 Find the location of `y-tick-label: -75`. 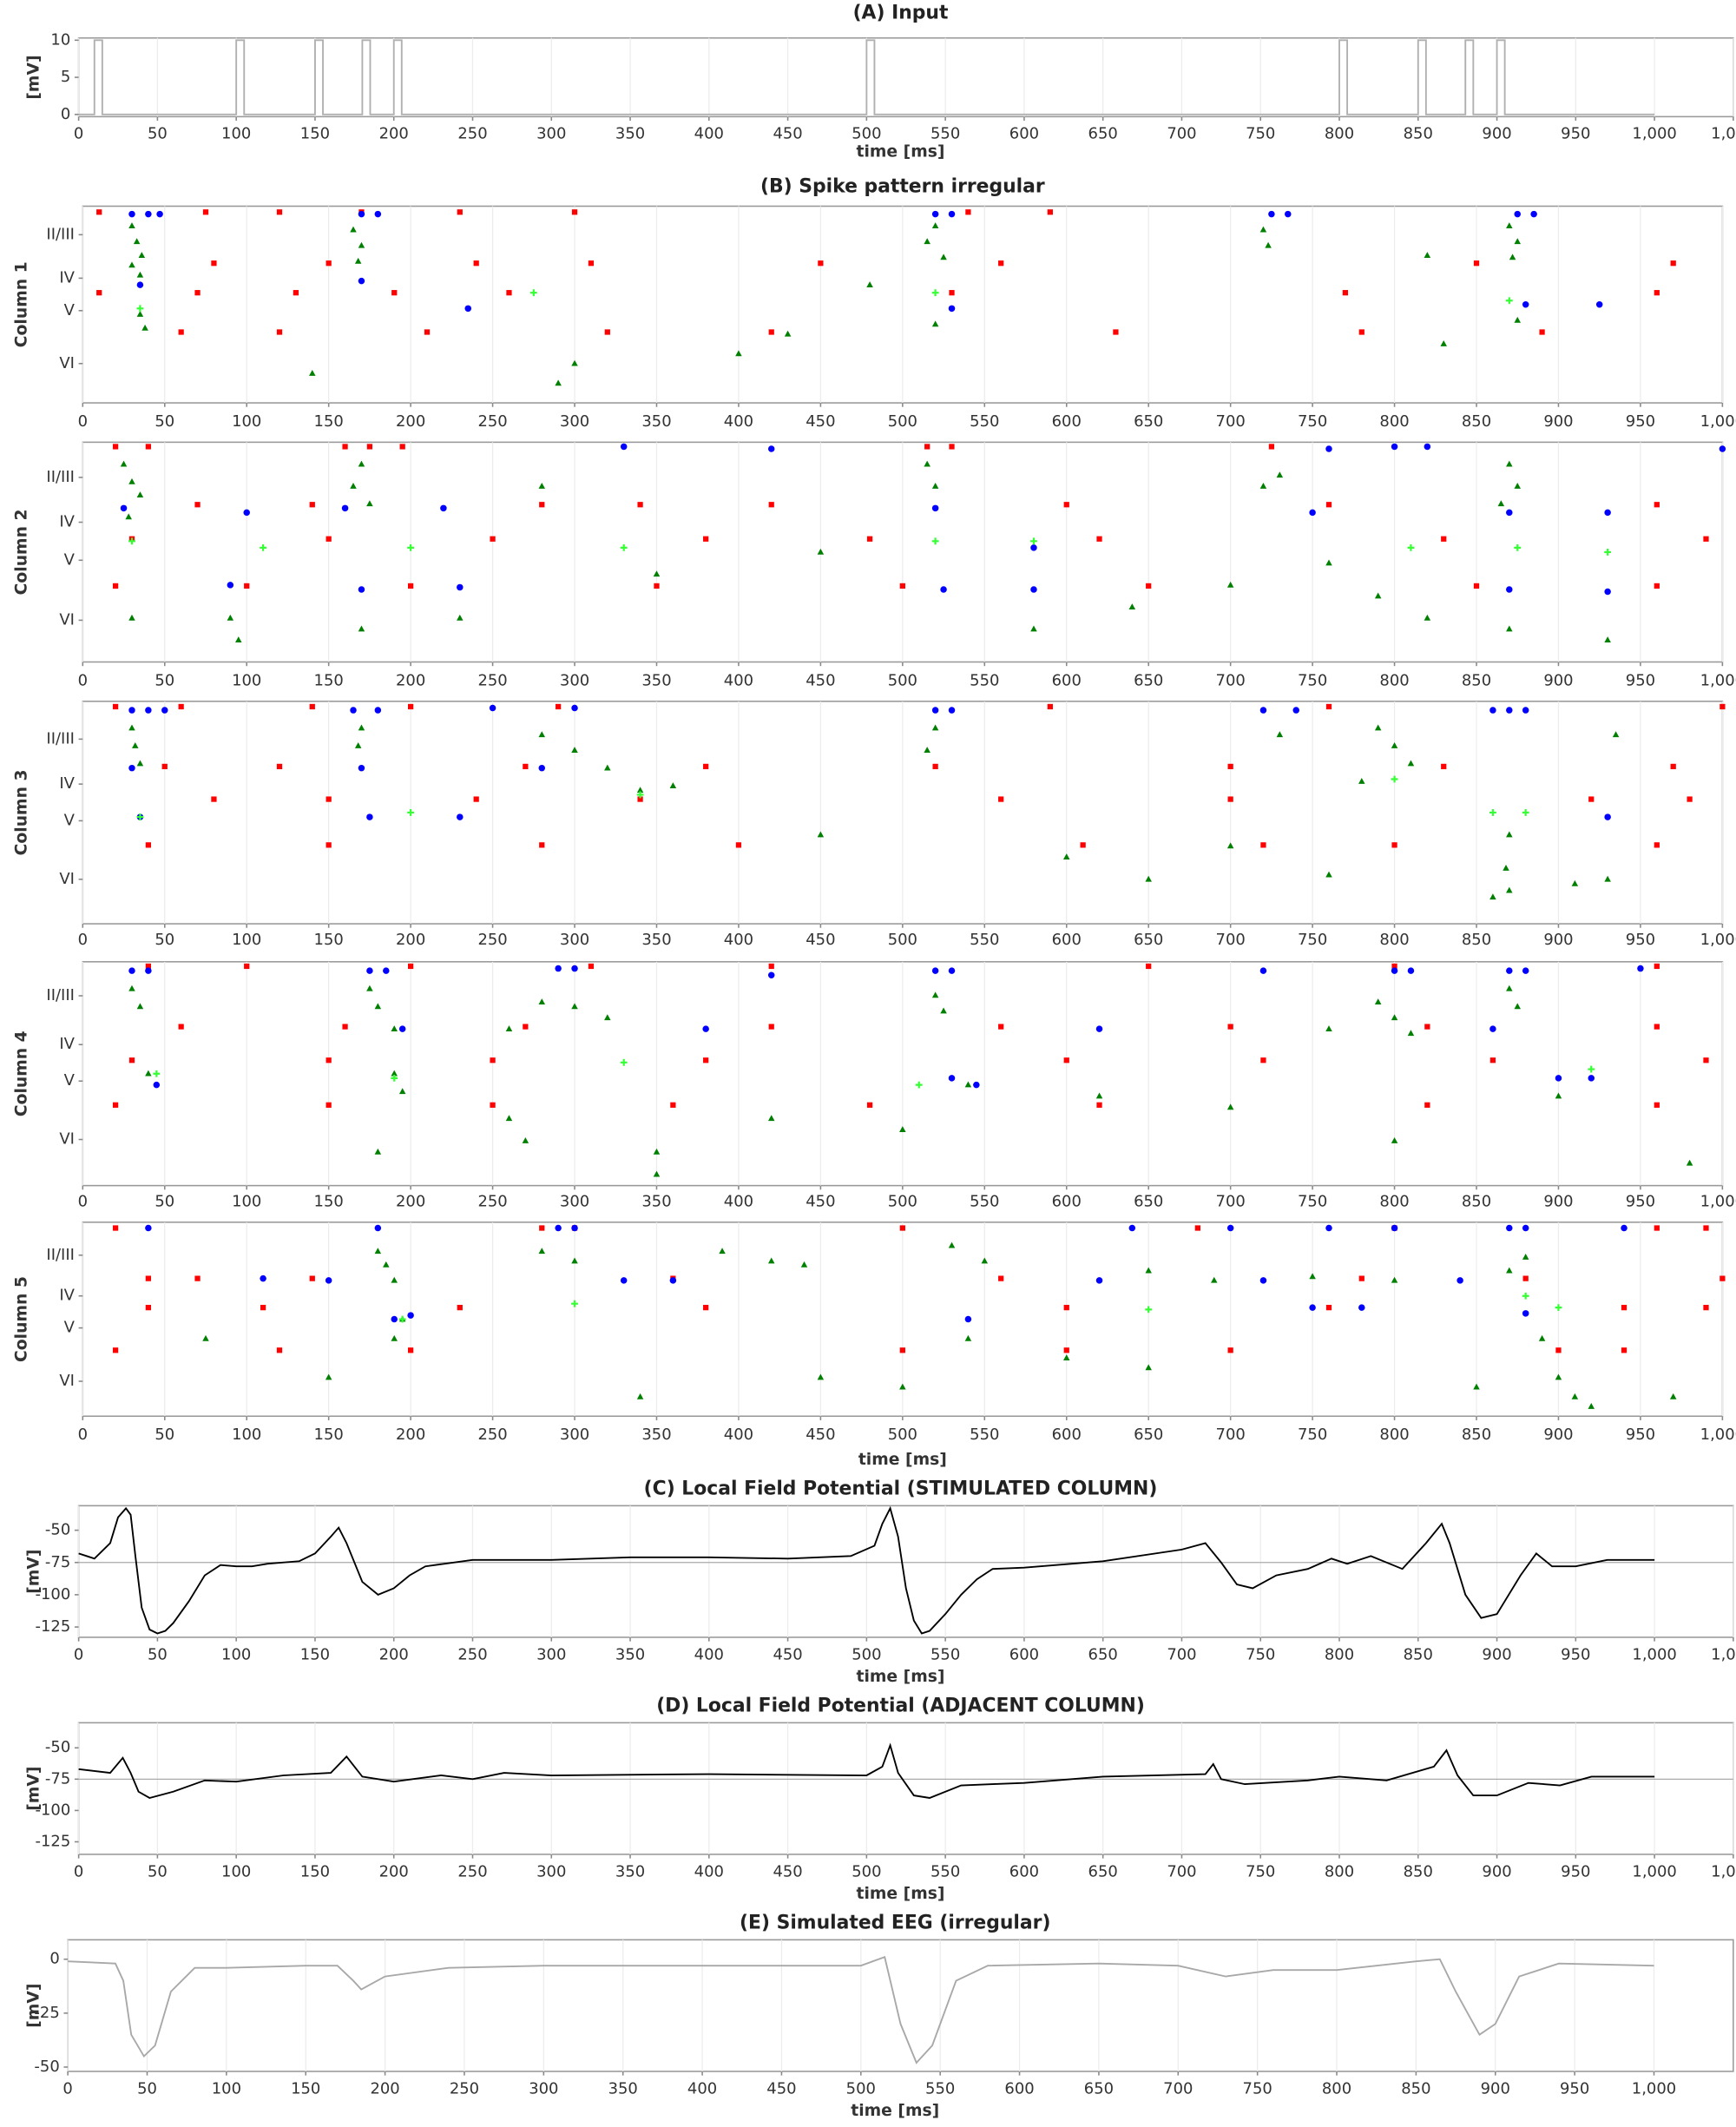

y-tick-label: -75 is located at coordinates (57, 1778).